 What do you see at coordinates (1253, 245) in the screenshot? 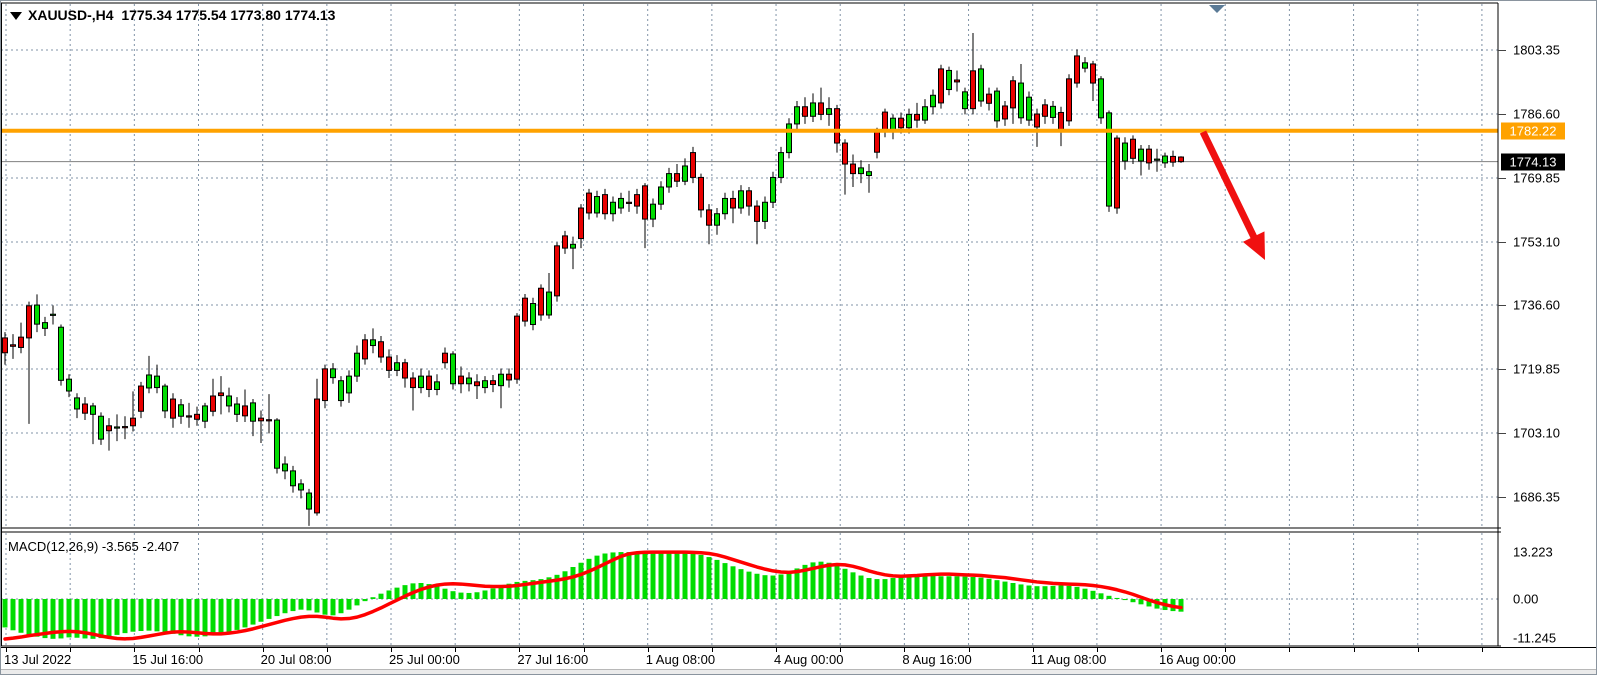
I see `trend-arrow-head` at bounding box center [1253, 245].